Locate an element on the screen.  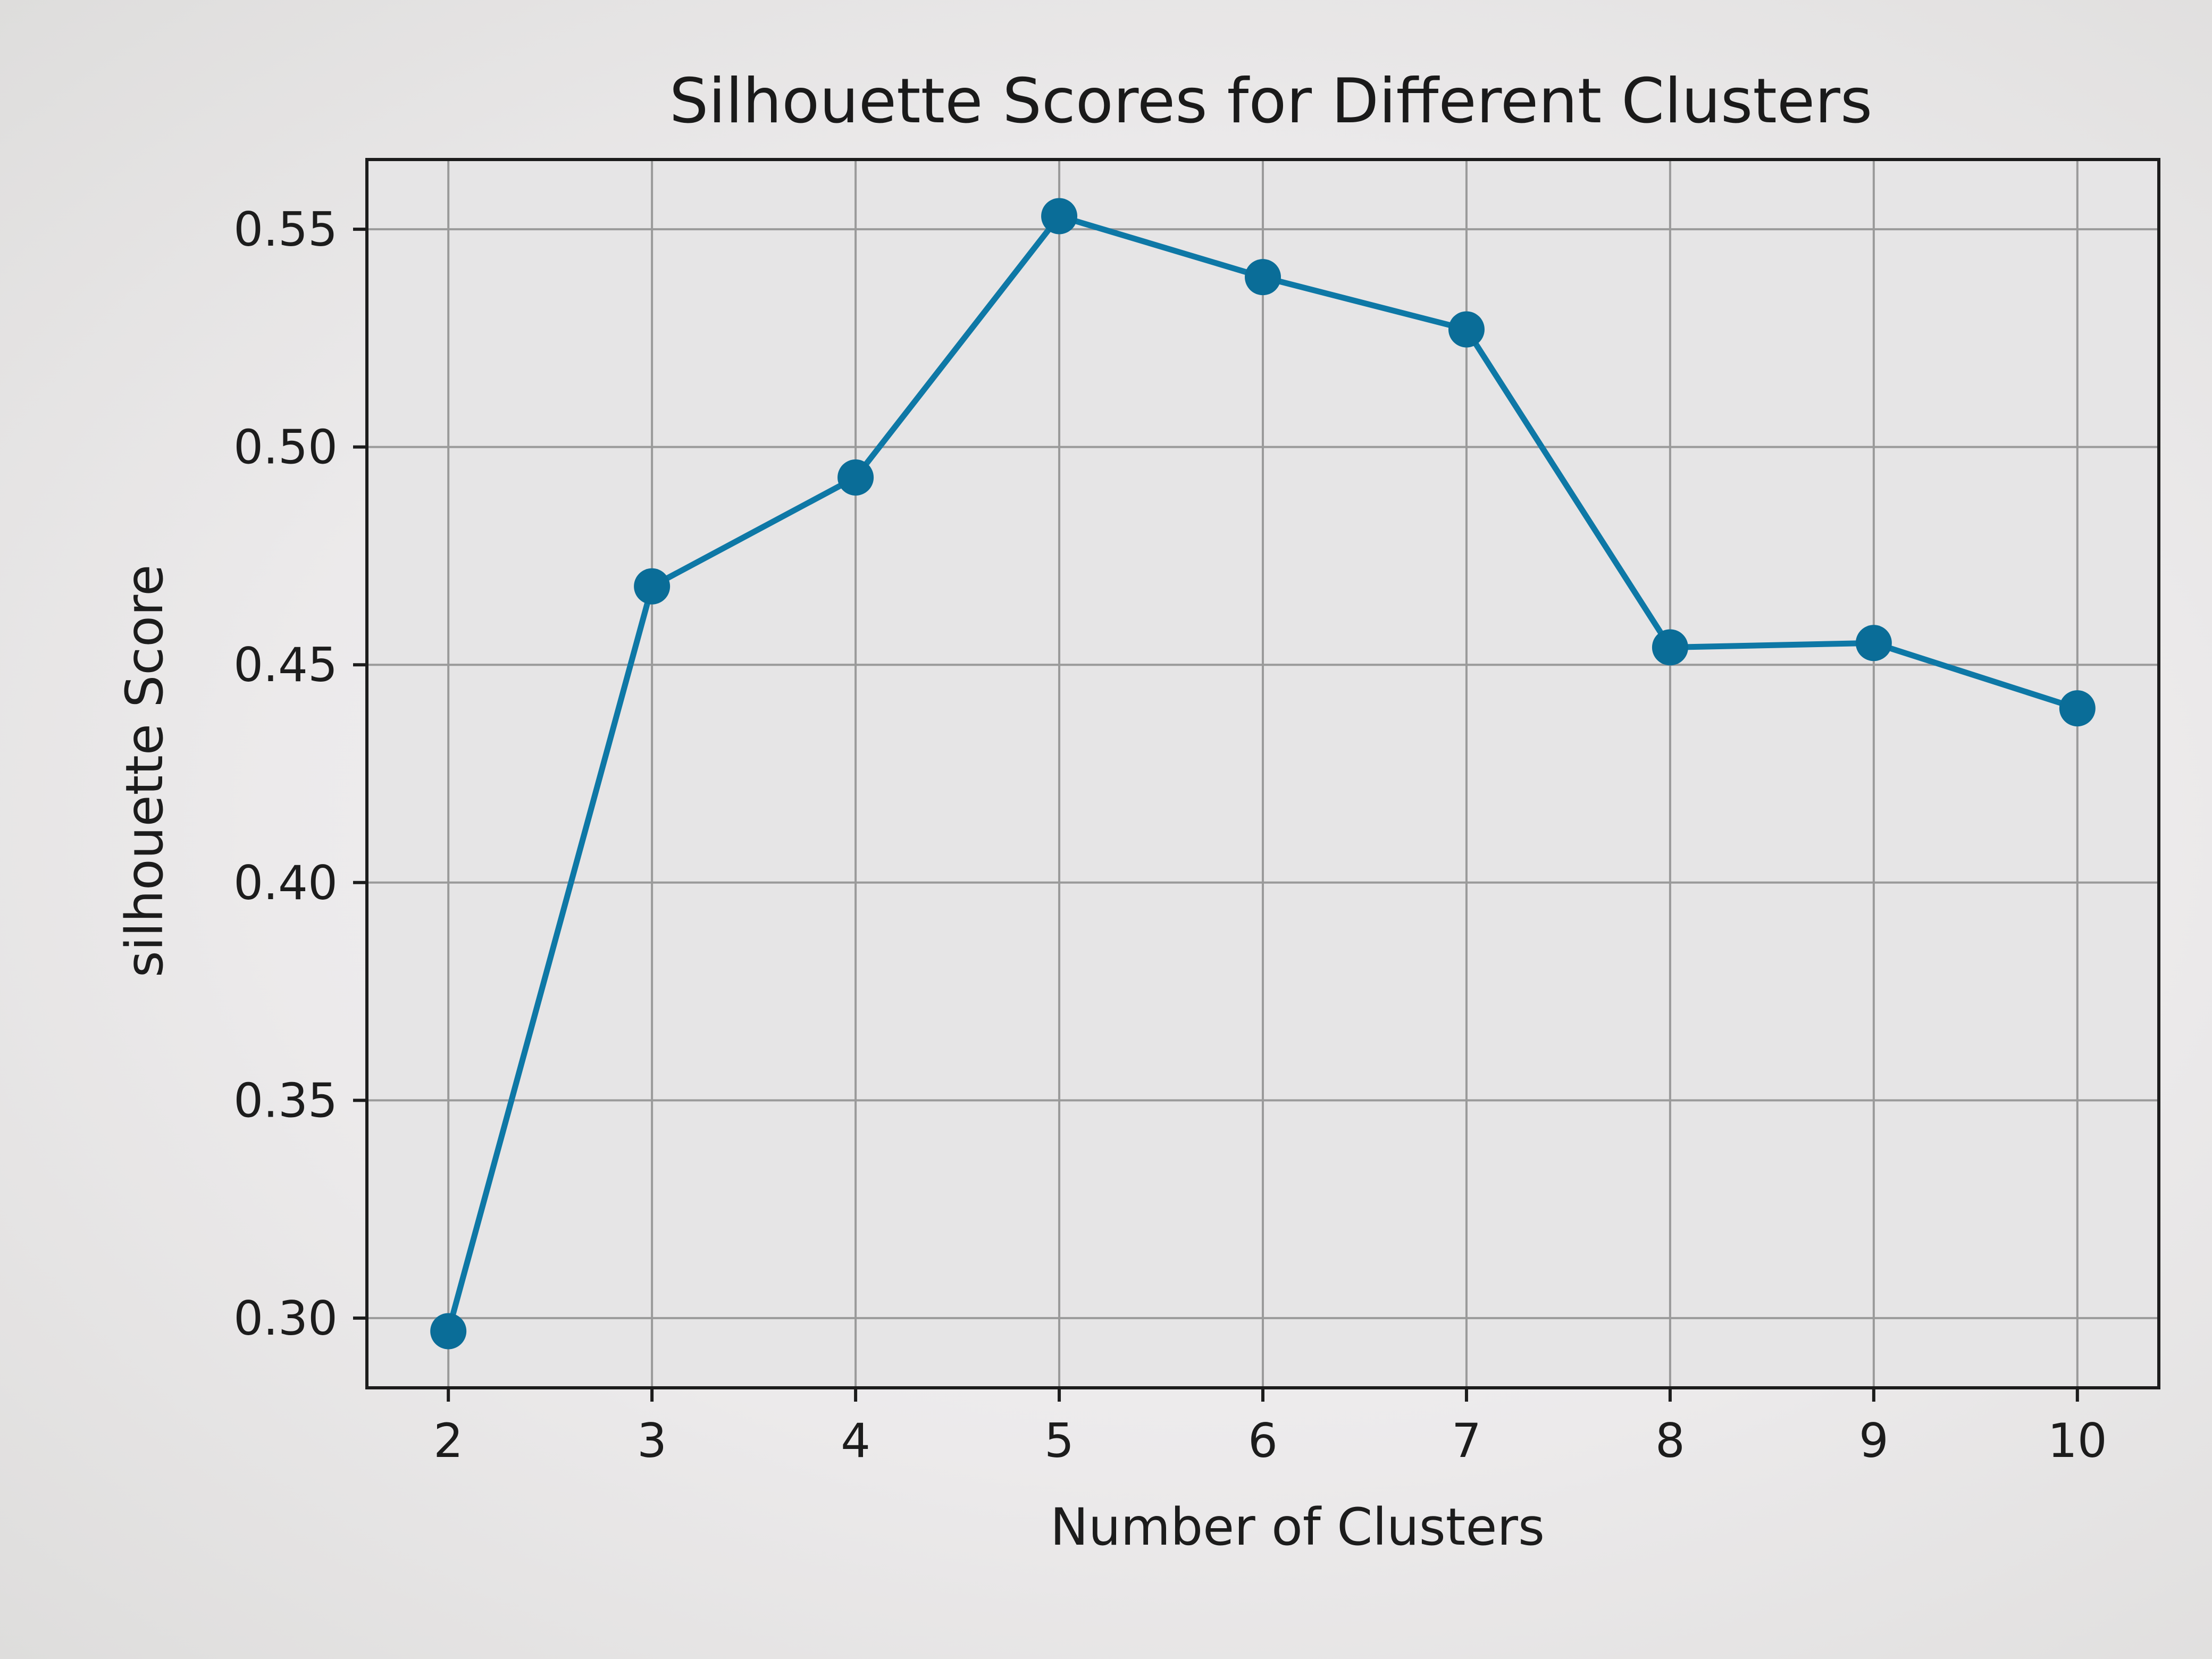
data-point-k9 is located at coordinates (1873, 643).